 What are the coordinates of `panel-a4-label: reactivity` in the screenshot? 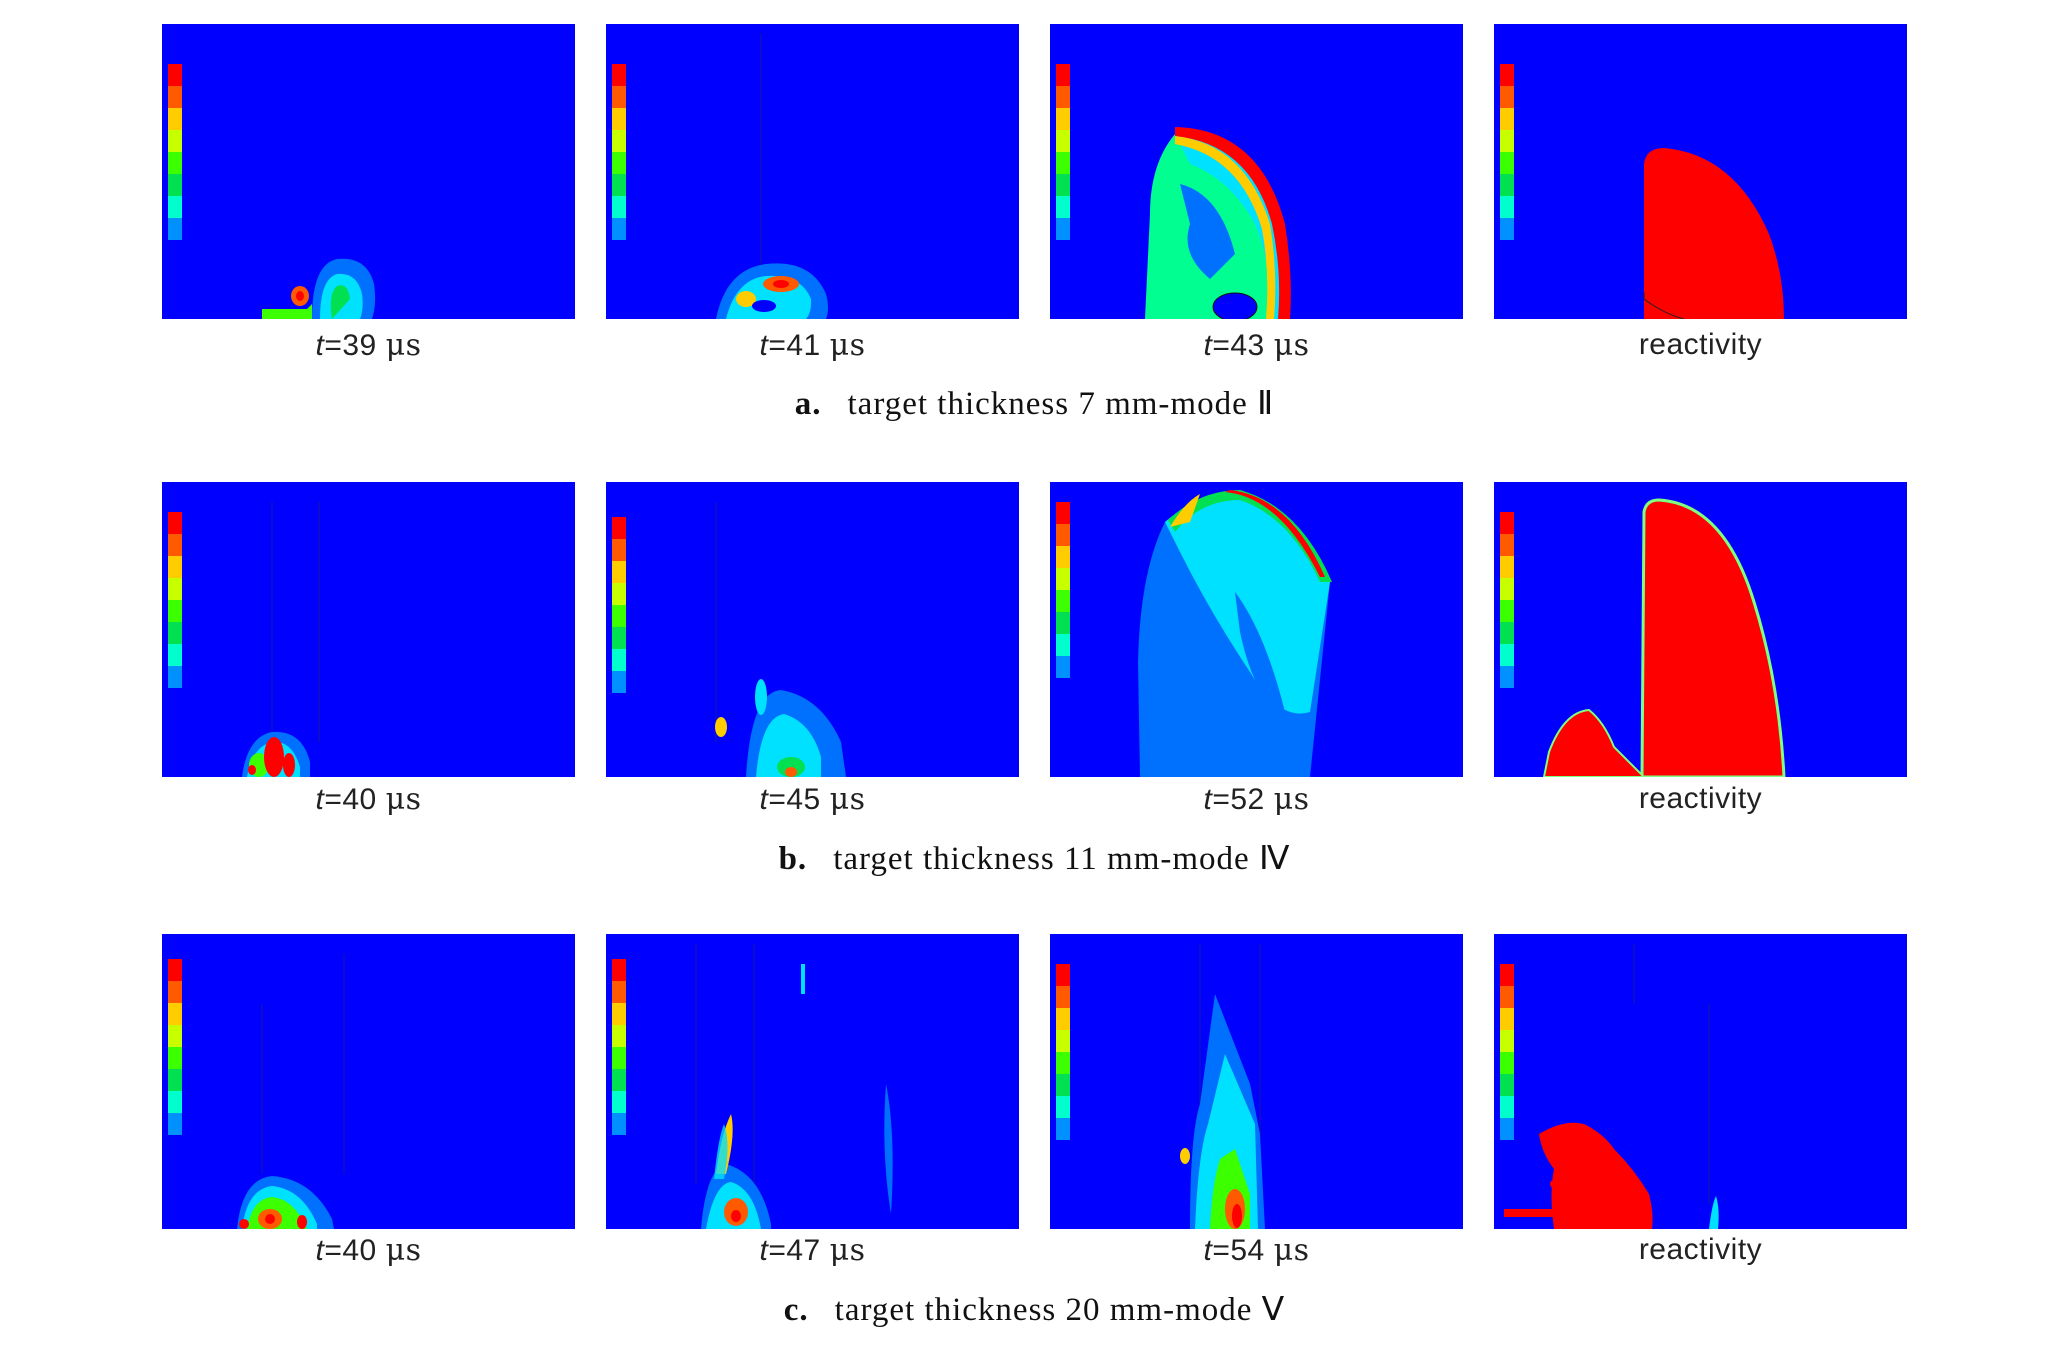 It's located at (1700, 344).